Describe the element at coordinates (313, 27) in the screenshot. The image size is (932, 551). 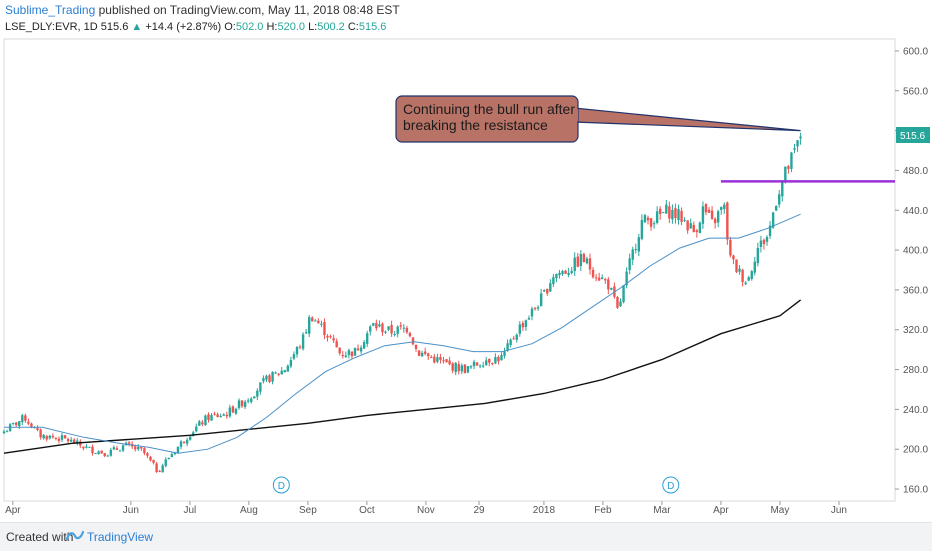
I see `low-label: L:` at that location.